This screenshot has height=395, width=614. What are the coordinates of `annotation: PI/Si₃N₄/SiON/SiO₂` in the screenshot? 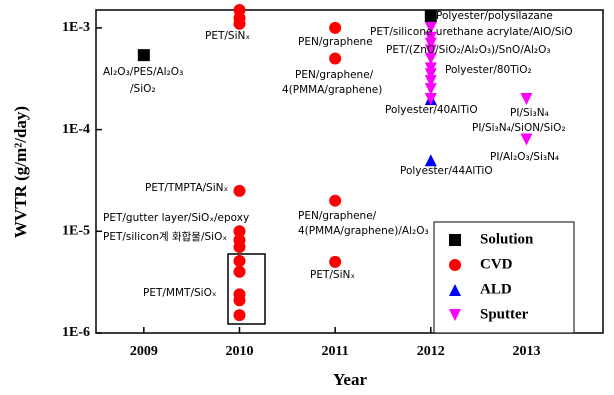 It's located at (519, 128).